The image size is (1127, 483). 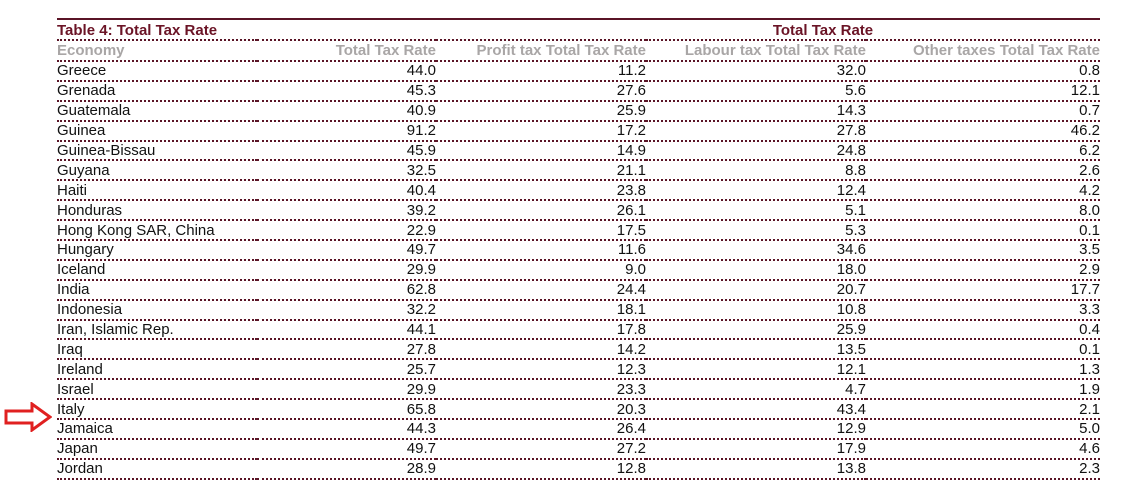 What do you see at coordinates (346, 429) in the screenshot?
I see `value-cell: 44.3` at bounding box center [346, 429].